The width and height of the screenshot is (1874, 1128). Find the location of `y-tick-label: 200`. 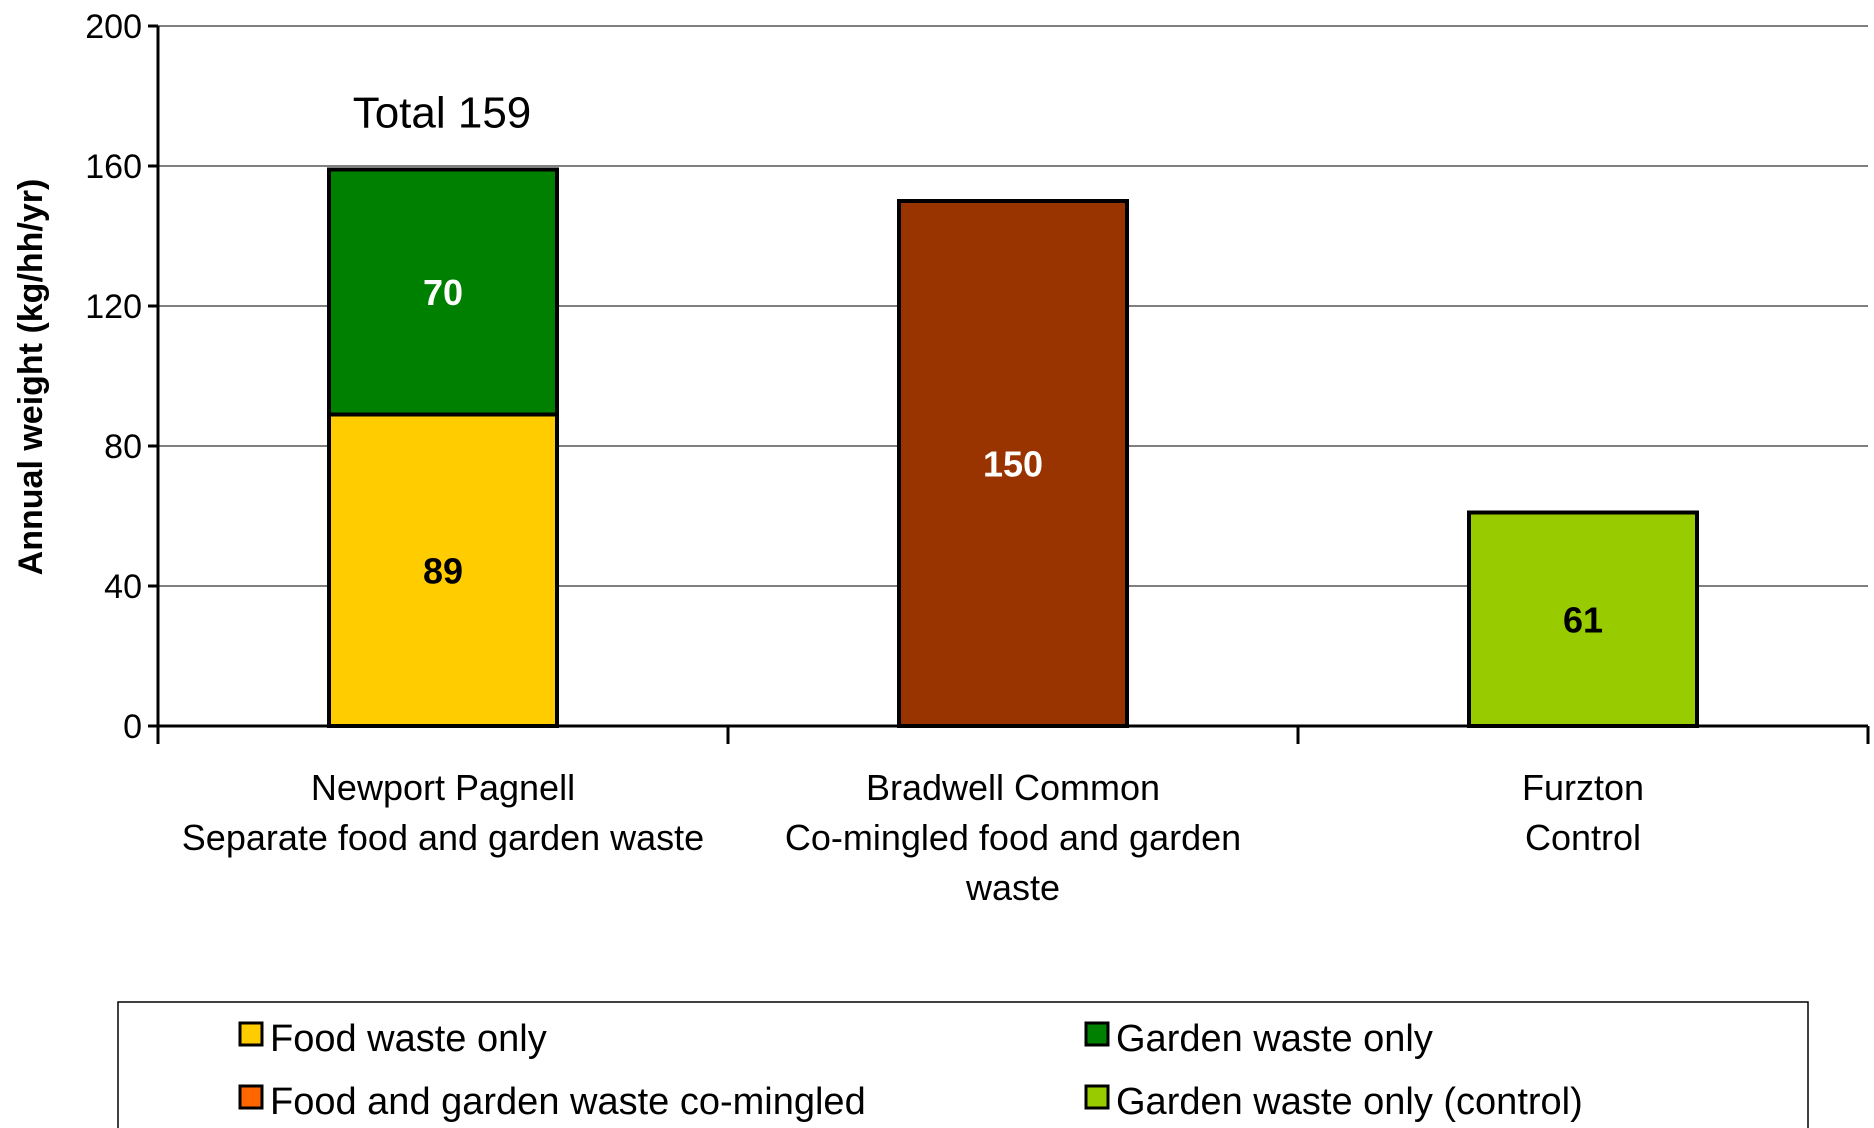

y-tick-label: 200 is located at coordinates (113, 27).